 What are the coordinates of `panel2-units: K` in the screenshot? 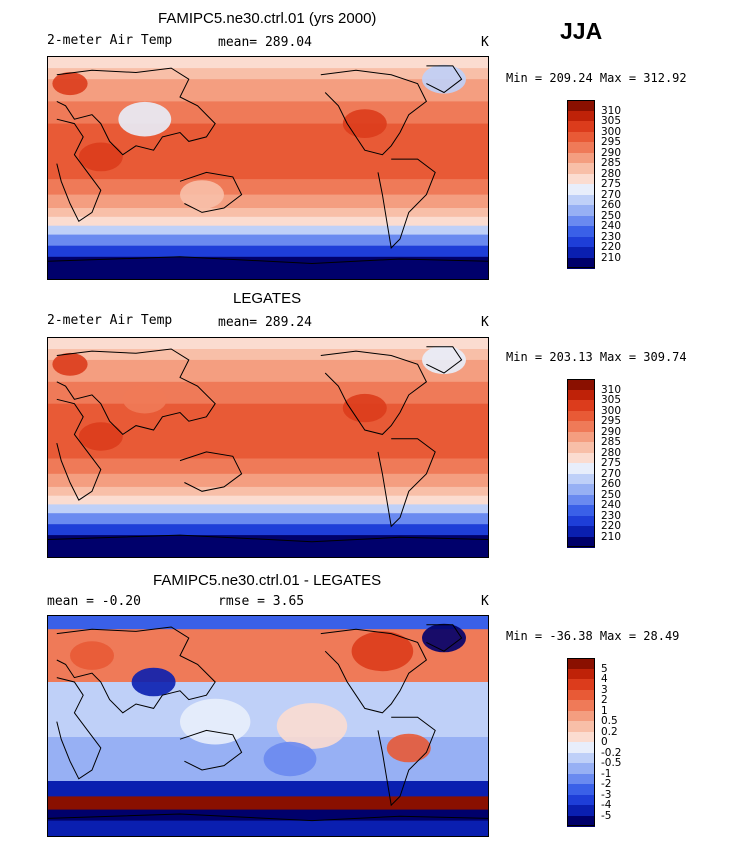 It's located at (485, 322).